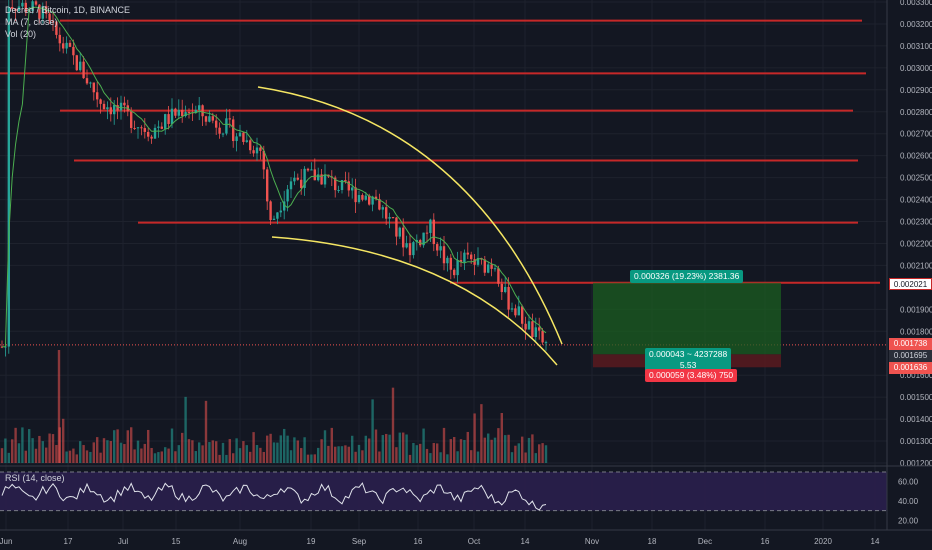 The height and width of the screenshot is (550, 932). Describe the element at coordinates (274, 496) in the screenshot. I see `rsi-line` at that location.